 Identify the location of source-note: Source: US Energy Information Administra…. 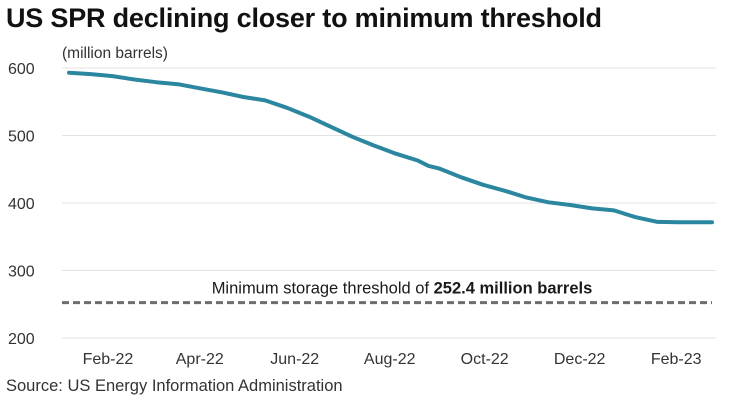
(174, 386).